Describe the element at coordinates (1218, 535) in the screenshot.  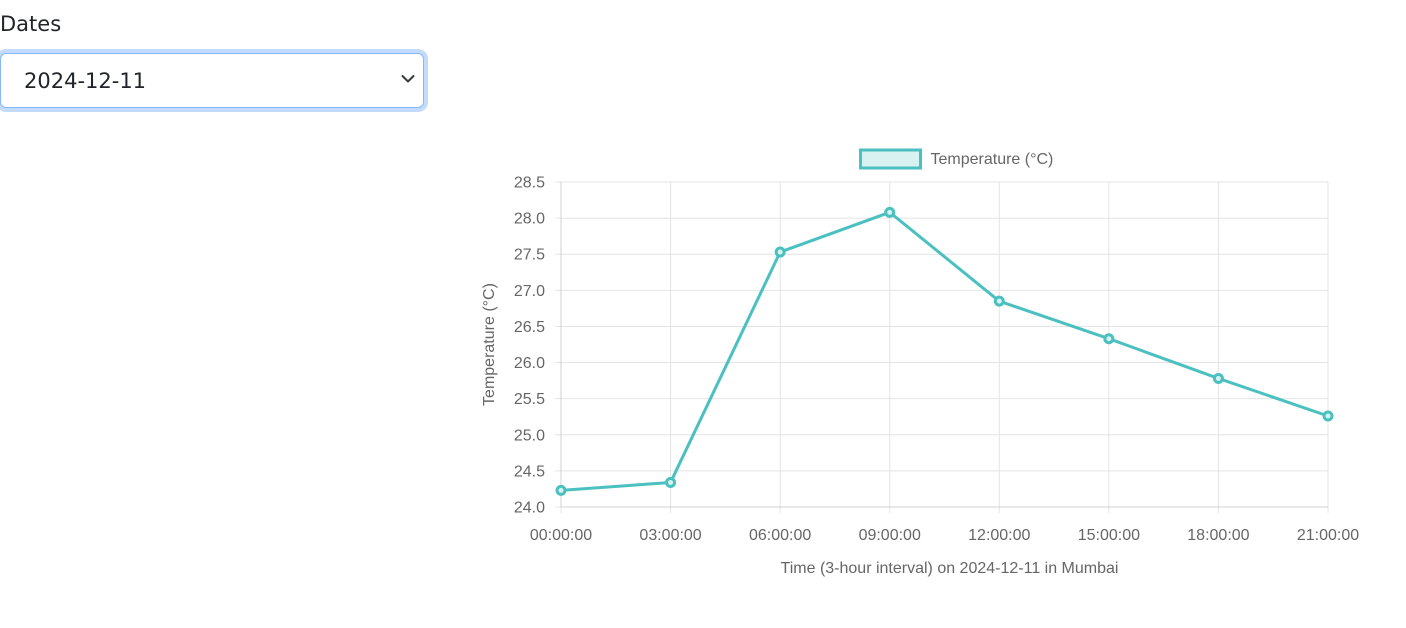
I see `x-tick-label: 18:00:00` at that location.